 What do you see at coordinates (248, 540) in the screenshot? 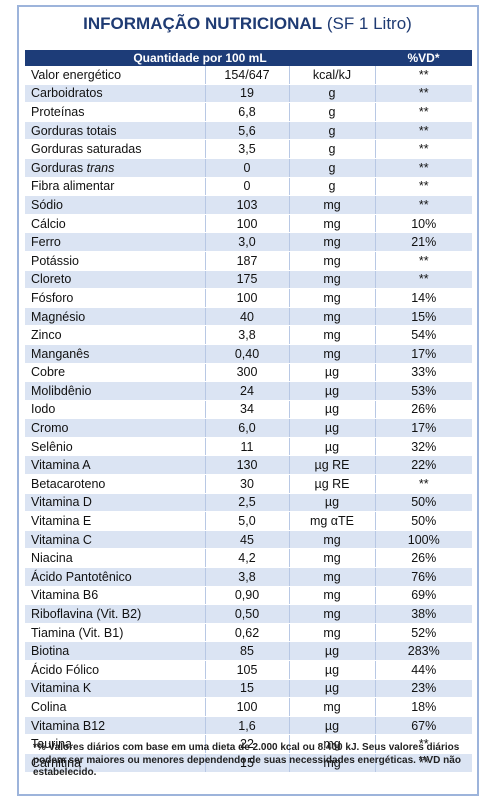
I see `table-row: Vitamina C 45 mg 100%` at bounding box center [248, 540].